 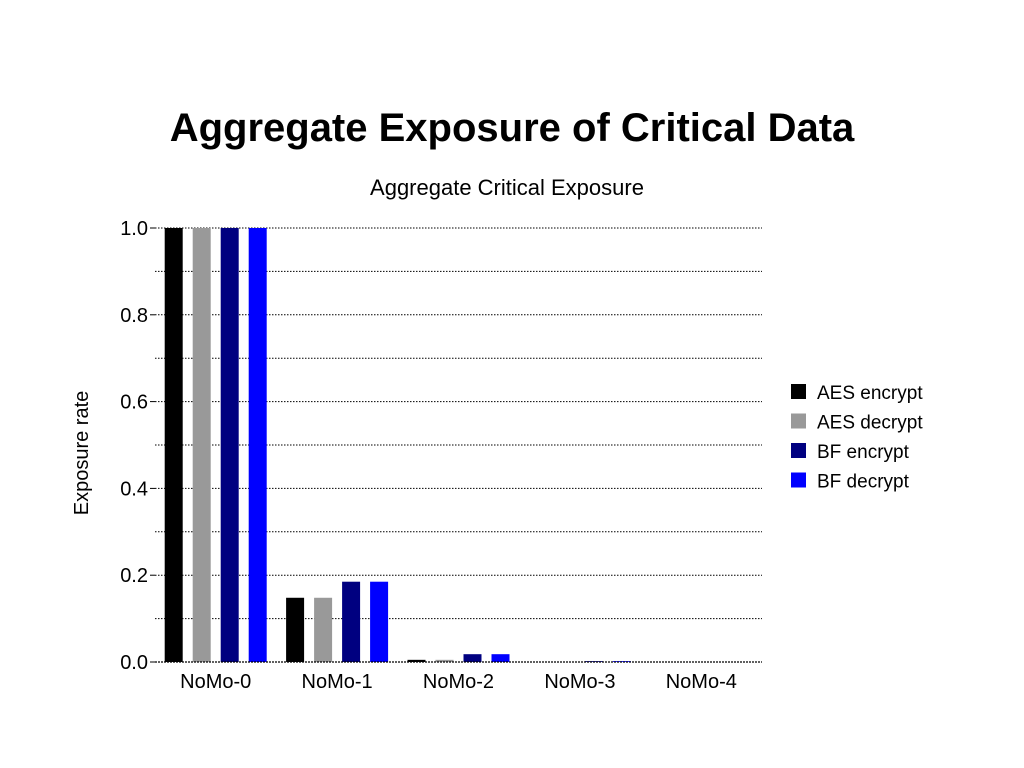 I want to click on y-tick-label: 1.0, so click(x=134, y=229).